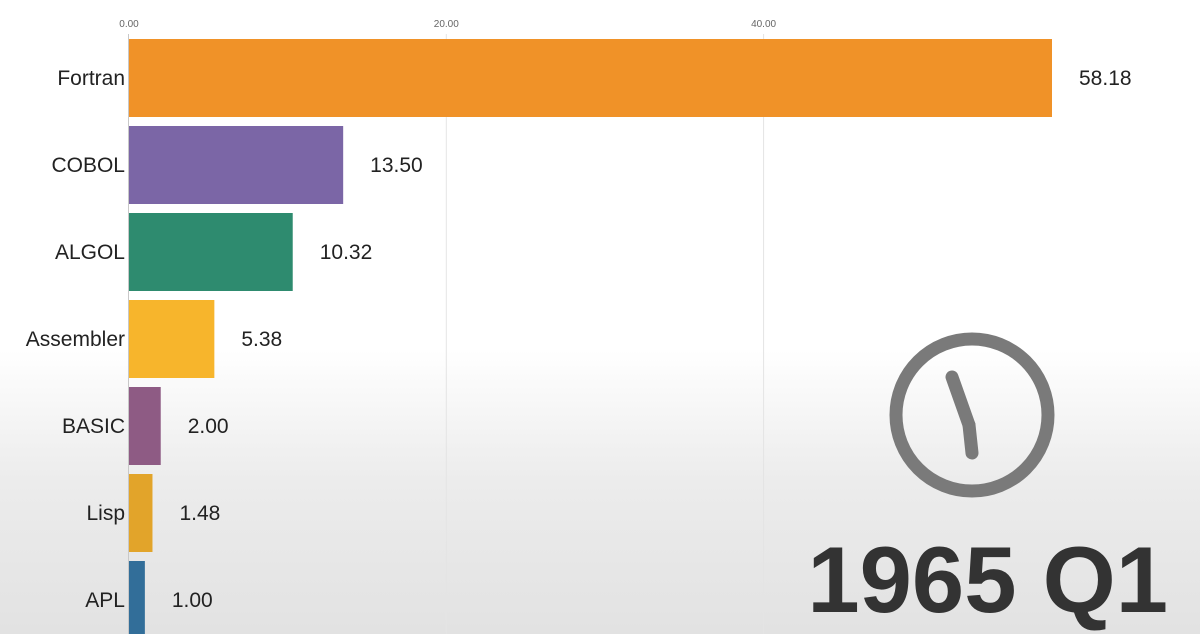  I want to click on x-axis-ticks: 0.00 20.00 40.00, so click(447, 24).